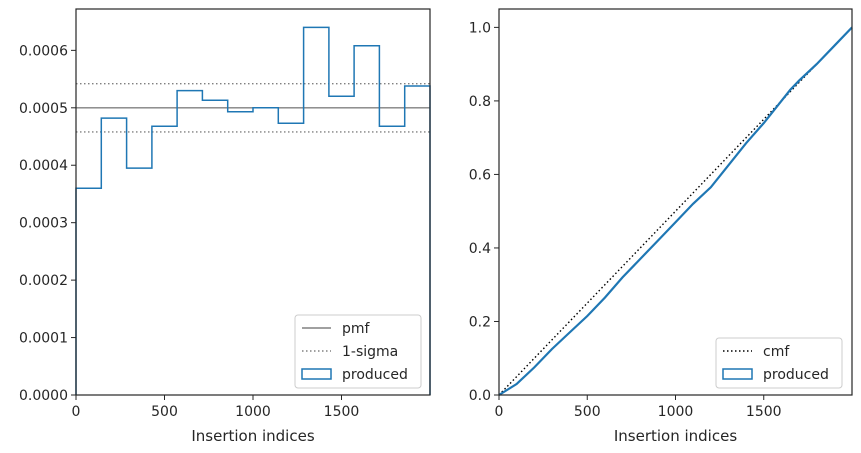  What do you see at coordinates (43, 109) in the screenshot?
I see `y-tick-label: 0.0005` at bounding box center [43, 109].